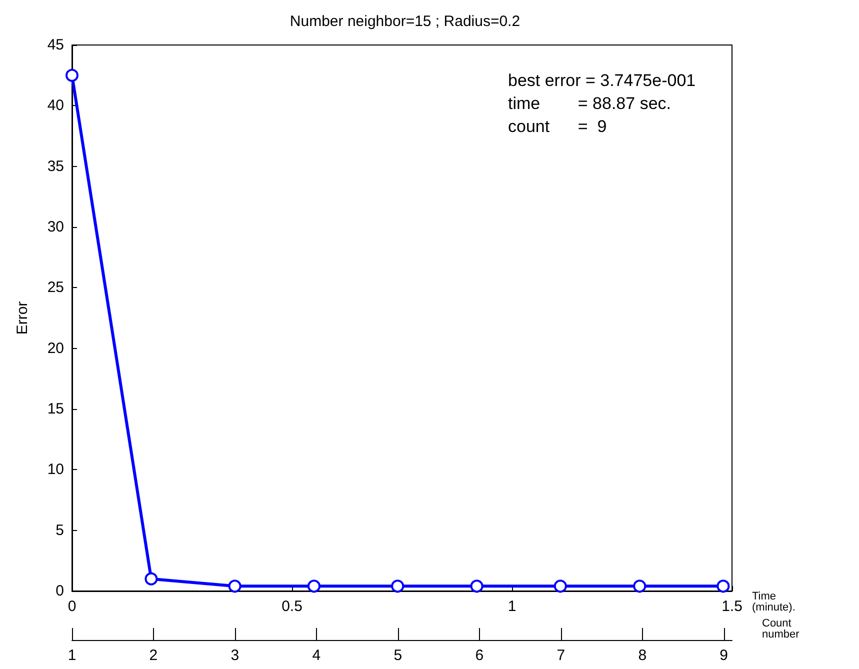  I want to click on x-tick-label: 1, so click(512, 606).